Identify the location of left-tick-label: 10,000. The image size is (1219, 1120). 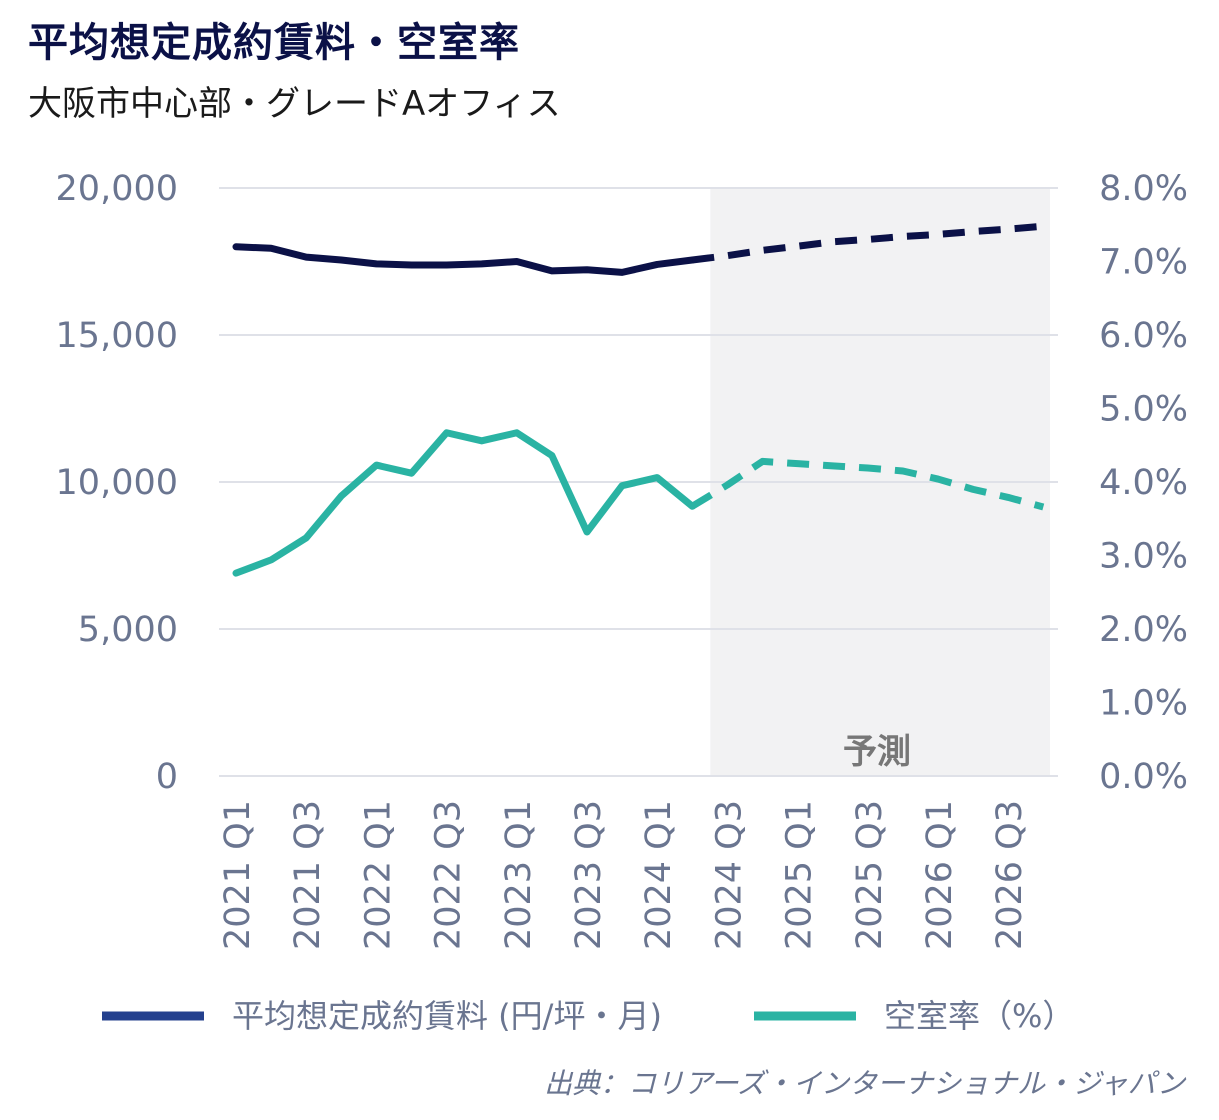
(117, 483).